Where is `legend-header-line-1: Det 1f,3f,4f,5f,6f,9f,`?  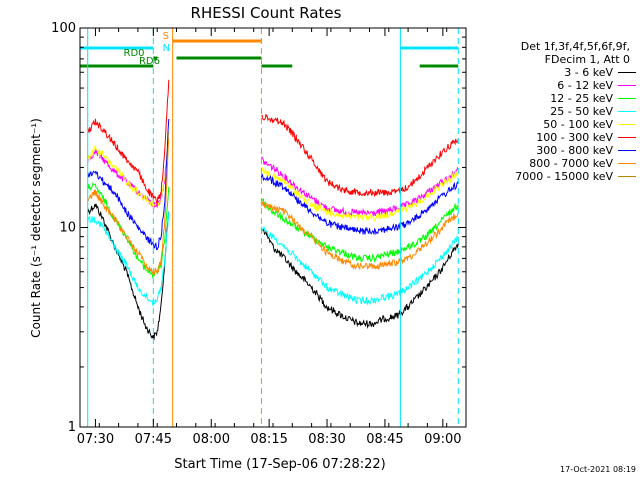
legend-header-line-1: Det 1f,3f,4f,5f,6f,9f, is located at coordinates (575, 46).